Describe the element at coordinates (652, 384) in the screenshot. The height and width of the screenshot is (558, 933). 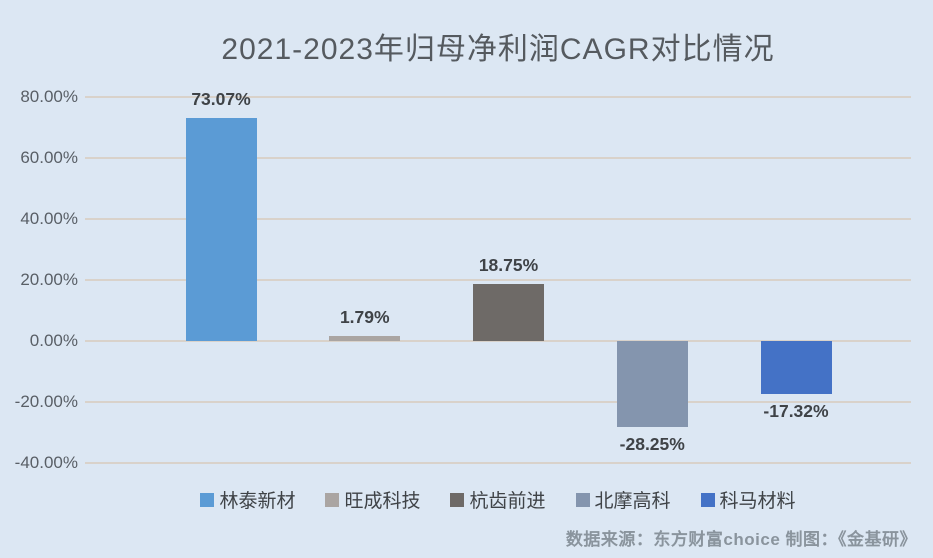
I see `bar-北摩高科` at that location.